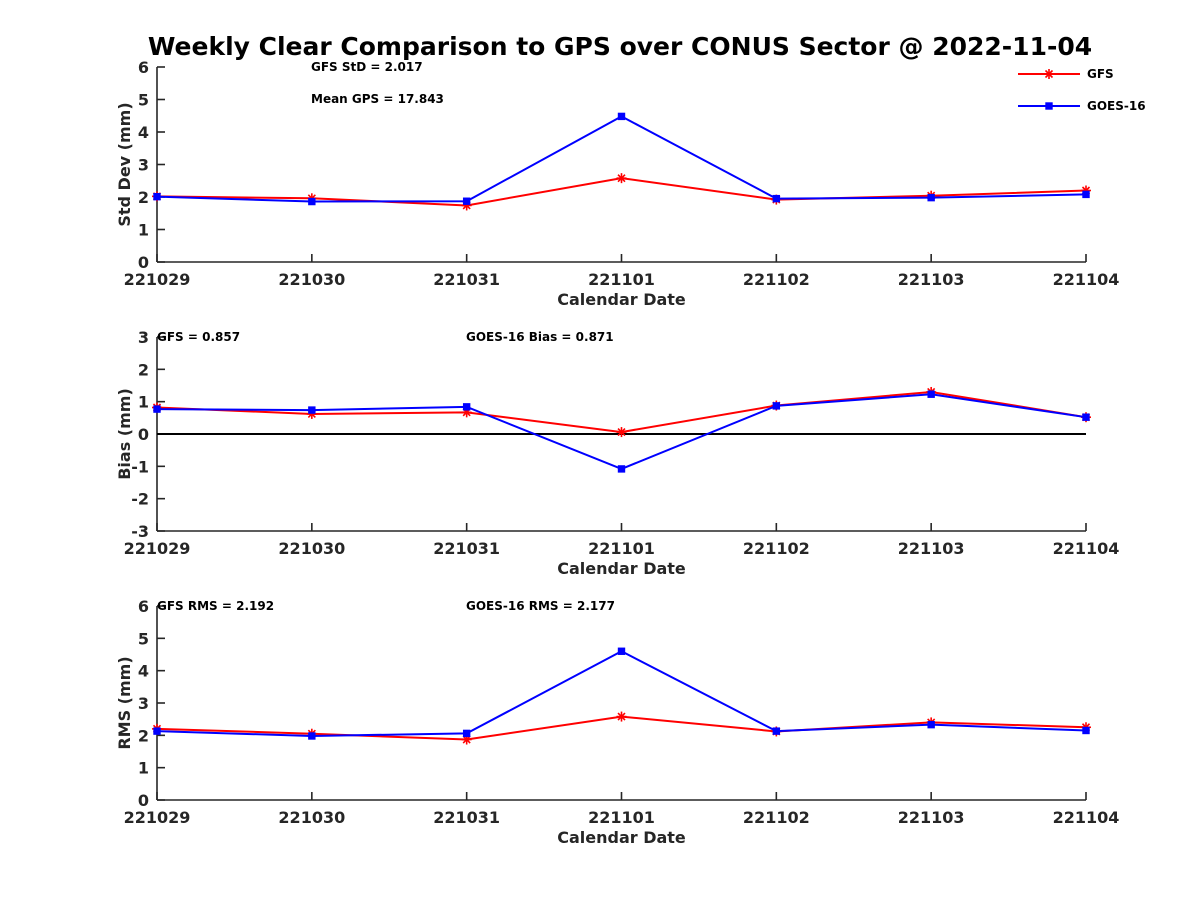  What do you see at coordinates (140, 466) in the screenshot?
I see `y-tick-label: -1` at bounding box center [140, 466].